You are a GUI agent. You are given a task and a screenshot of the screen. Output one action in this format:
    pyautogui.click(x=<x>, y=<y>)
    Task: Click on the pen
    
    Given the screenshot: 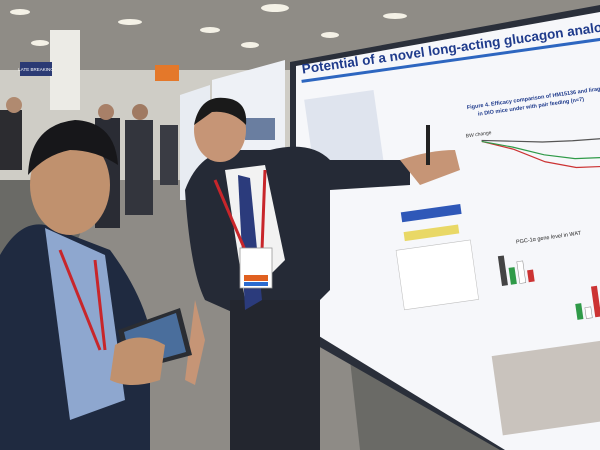 What is the action you would take?
    pyautogui.click(x=428, y=145)
    